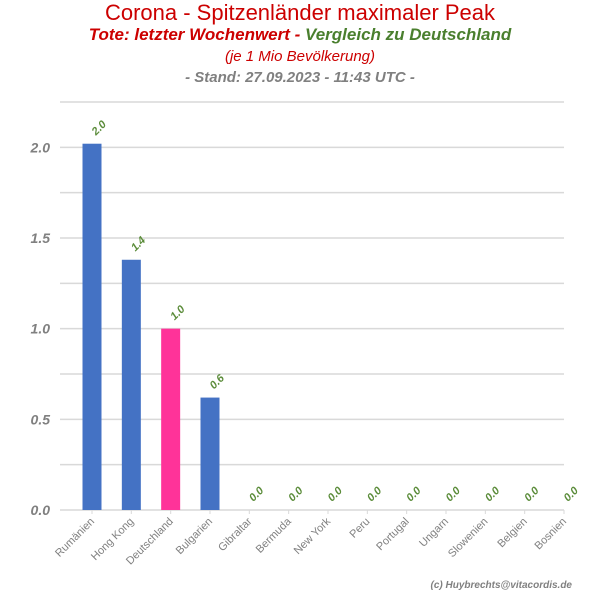  What do you see at coordinates (360, 528) in the screenshot?
I see `x-tick-label: Peru` at bounding box center [360, 528].